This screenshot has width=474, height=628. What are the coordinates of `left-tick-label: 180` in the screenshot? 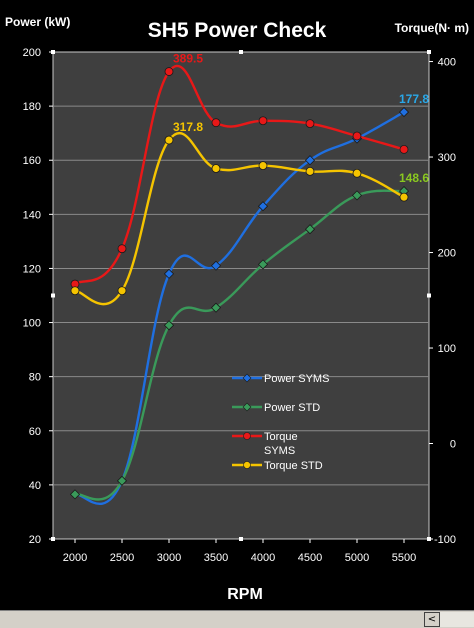 It's located at (32, 107).